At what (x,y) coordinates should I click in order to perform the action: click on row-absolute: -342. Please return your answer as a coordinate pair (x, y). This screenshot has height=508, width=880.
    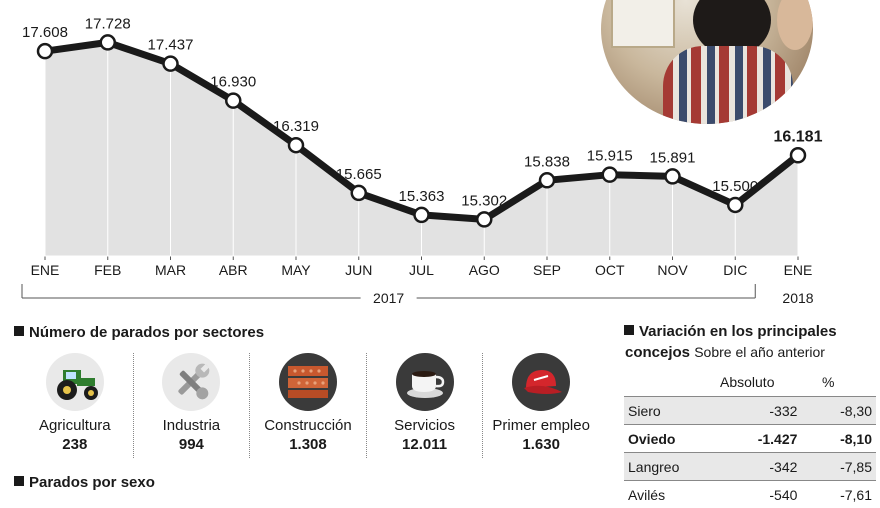
    Looking at the image, I should click on (759, 467).